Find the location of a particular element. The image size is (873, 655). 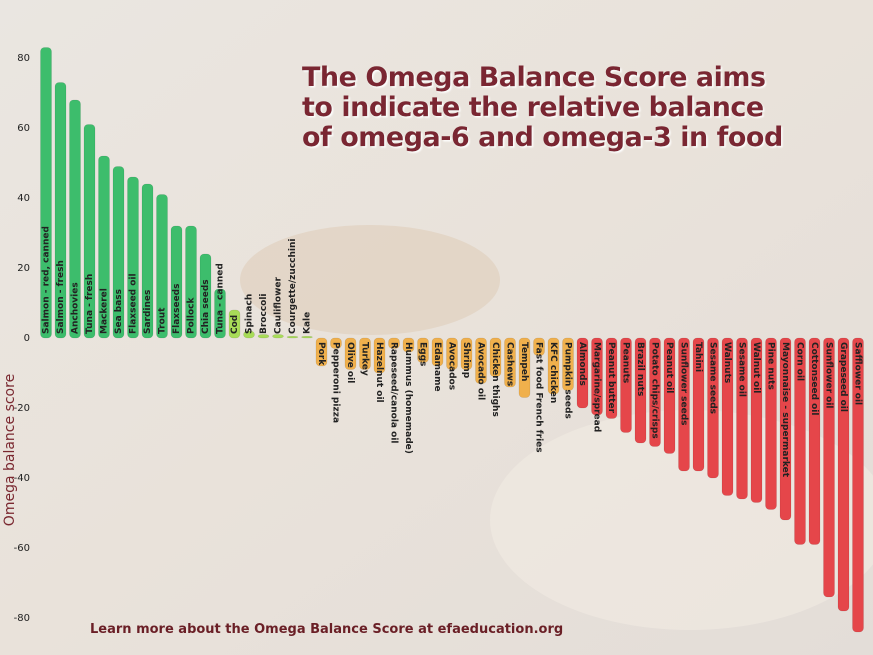

bar-label: Sunflower seeds is located at coordinates (684, 384).